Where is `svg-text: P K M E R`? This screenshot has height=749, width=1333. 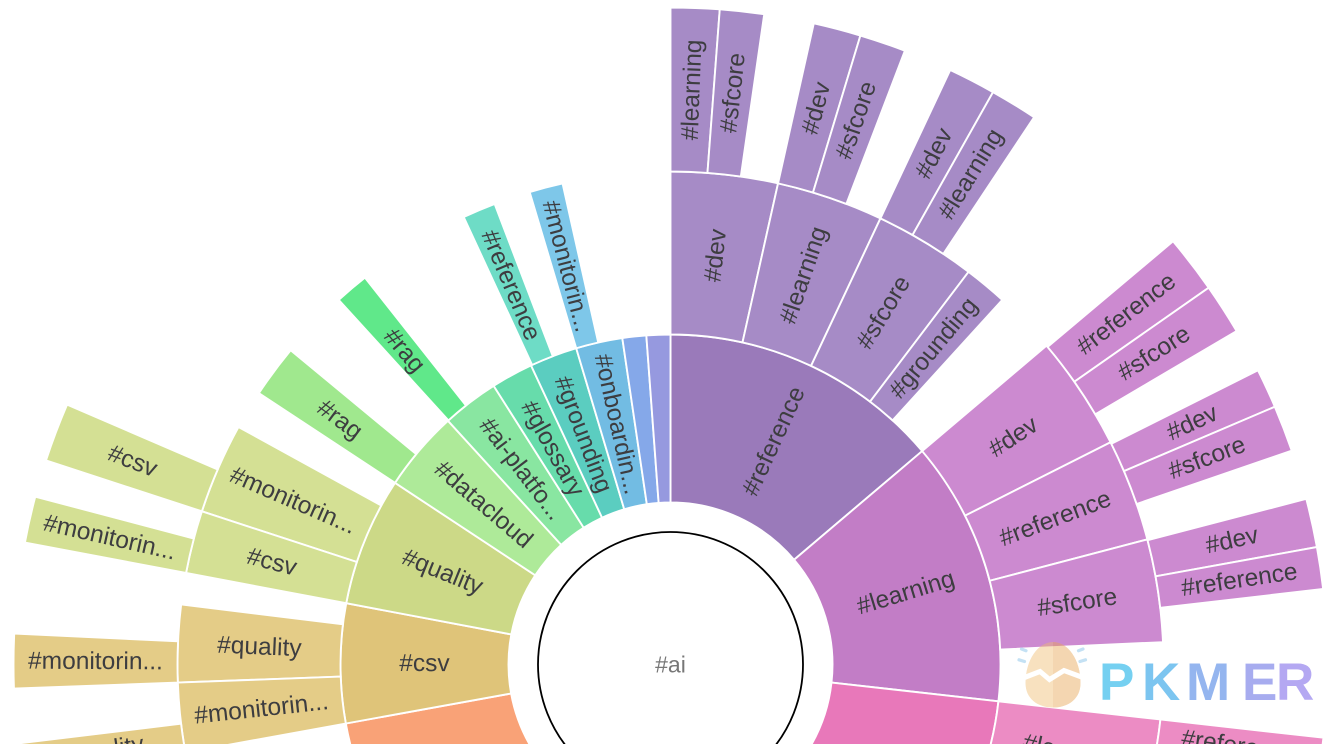
svg-text: P K M E R is located at coordinates (1206, 682).